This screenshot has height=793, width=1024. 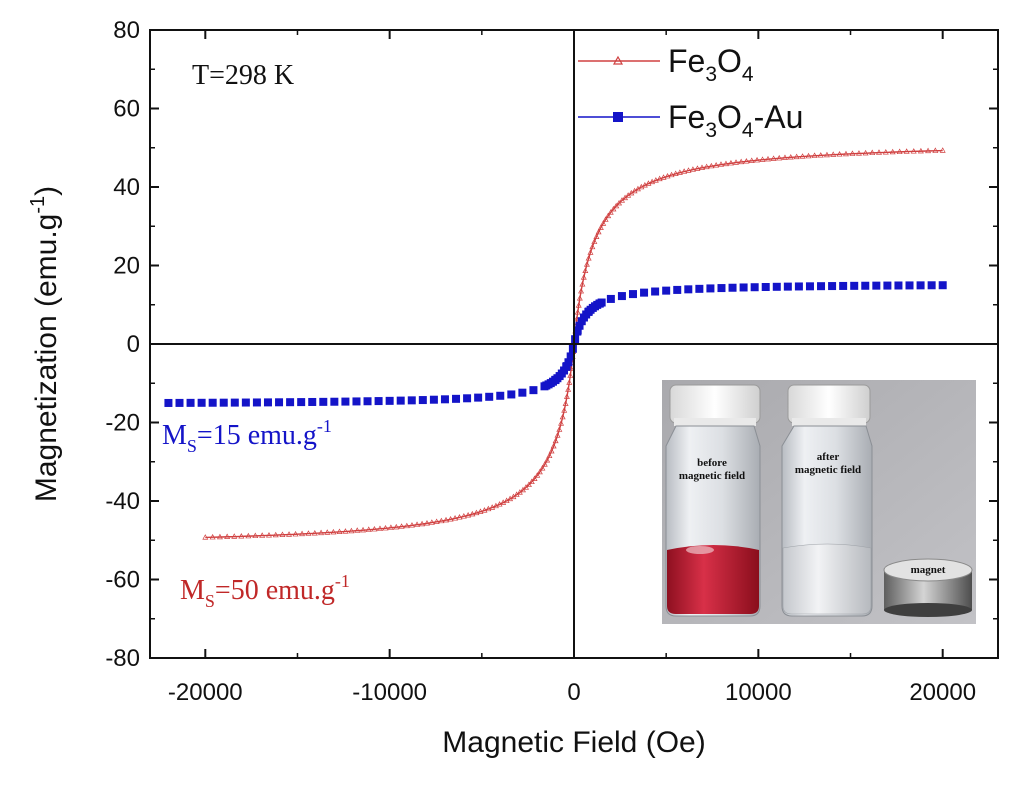 What do you see at coordinates (928, 570) in the screenshot?
I see `magnet-label: magnet` at bounding box center [928, 570].